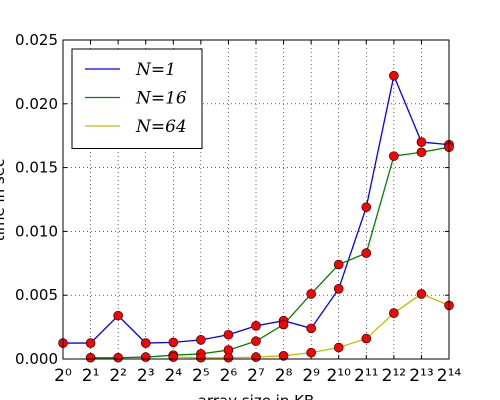 The width and height of the screenshot is (500, 400). I want to click on y-tick-label: 0.015, so click(36, 168).